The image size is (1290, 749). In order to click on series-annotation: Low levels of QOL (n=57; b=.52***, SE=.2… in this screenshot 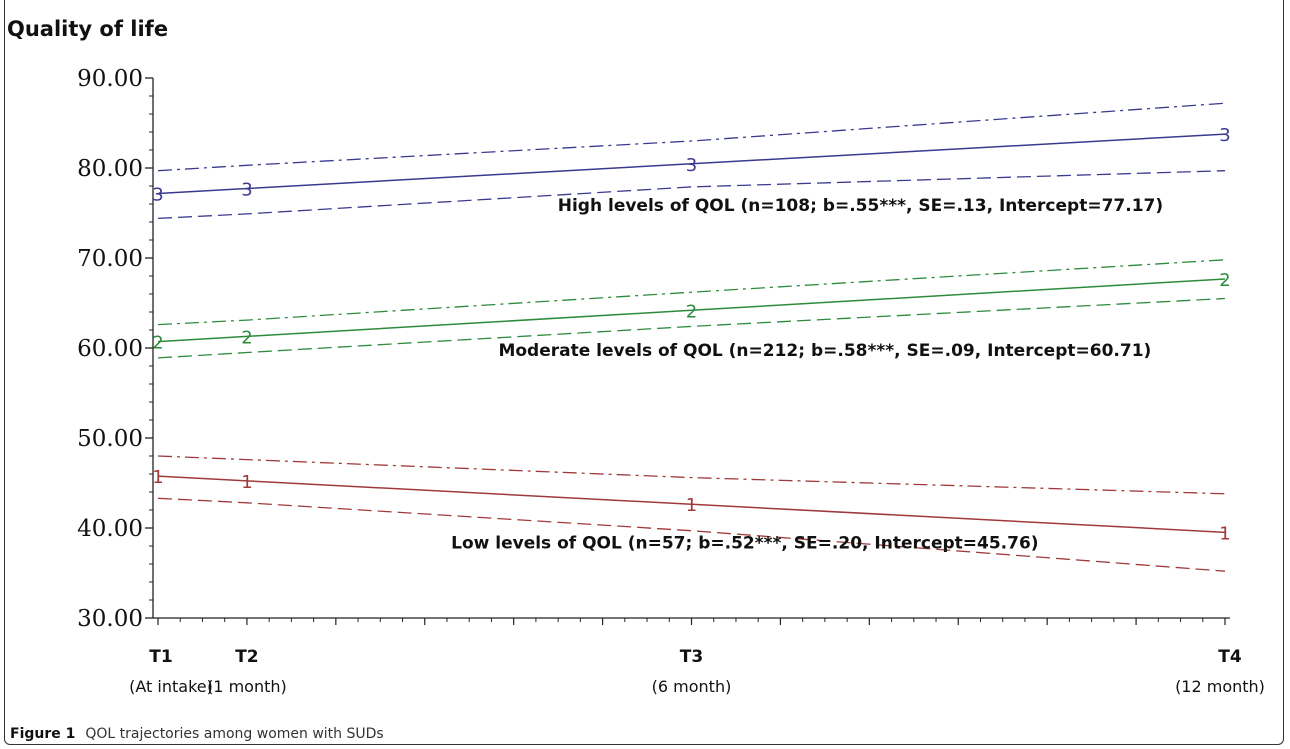, I will do `click(744, 544)`.